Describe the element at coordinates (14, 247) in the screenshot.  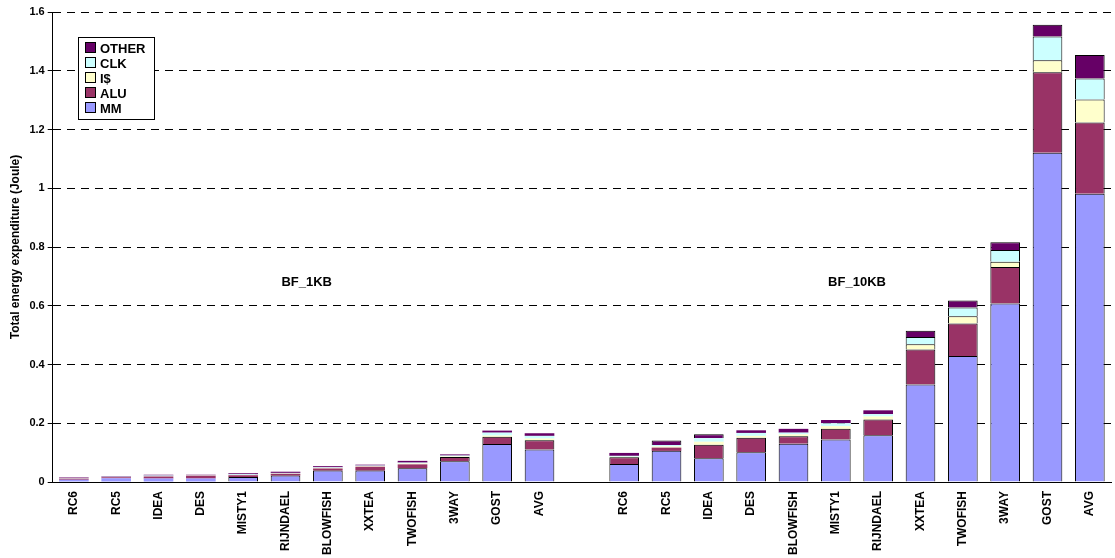
I see `y-axis-title: Total energy expenditure (Joule)` at that location.